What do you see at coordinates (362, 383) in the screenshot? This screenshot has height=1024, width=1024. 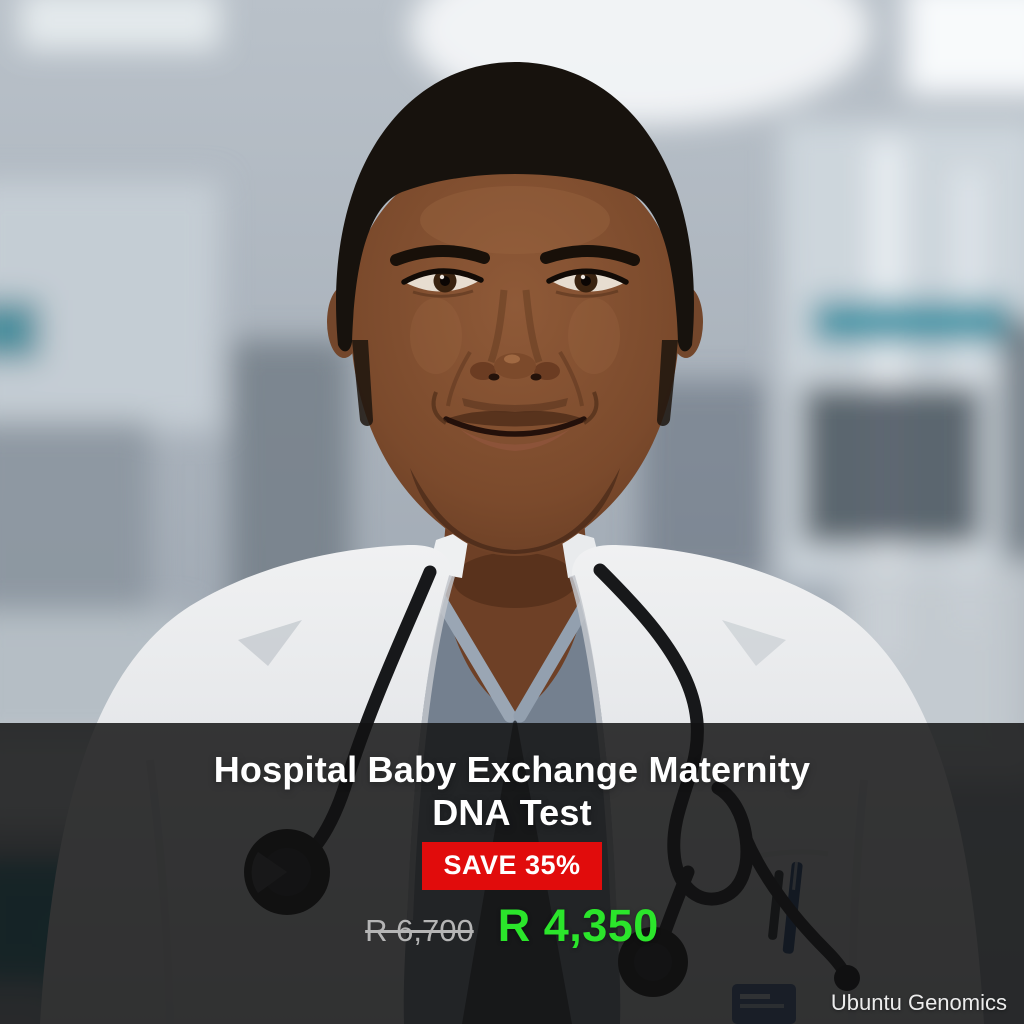 I see `sideburn-left` at bounding box center [362, 383].